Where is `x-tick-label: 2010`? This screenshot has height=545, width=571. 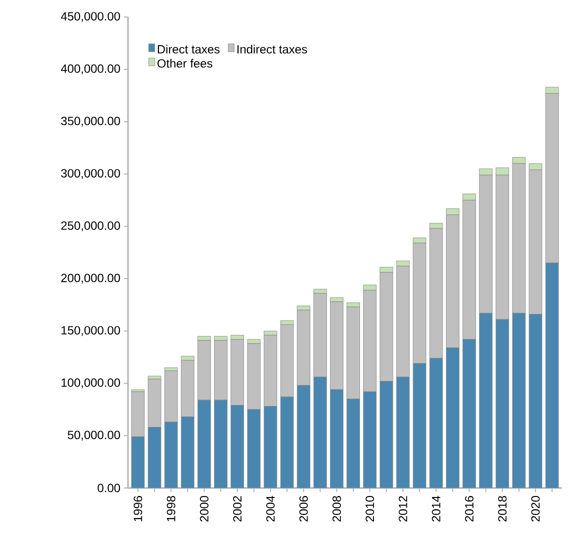 x-tick-label: 2010 is located at coordinates (370, 509).